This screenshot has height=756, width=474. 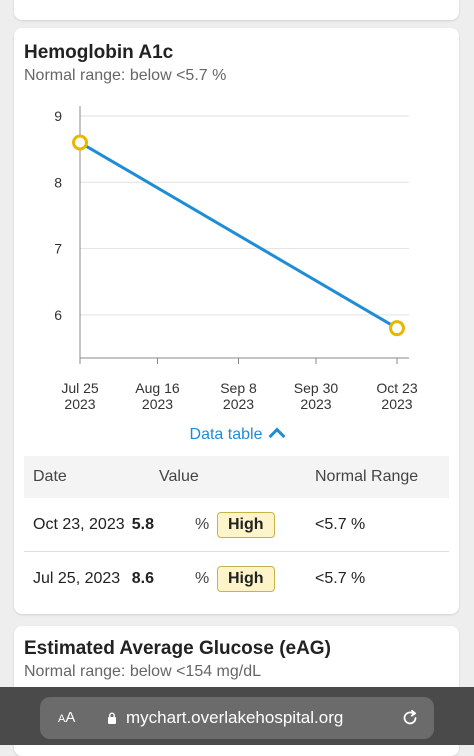 I want to click on data-table-toggle-label: Data table, so click(x=226, y=434).